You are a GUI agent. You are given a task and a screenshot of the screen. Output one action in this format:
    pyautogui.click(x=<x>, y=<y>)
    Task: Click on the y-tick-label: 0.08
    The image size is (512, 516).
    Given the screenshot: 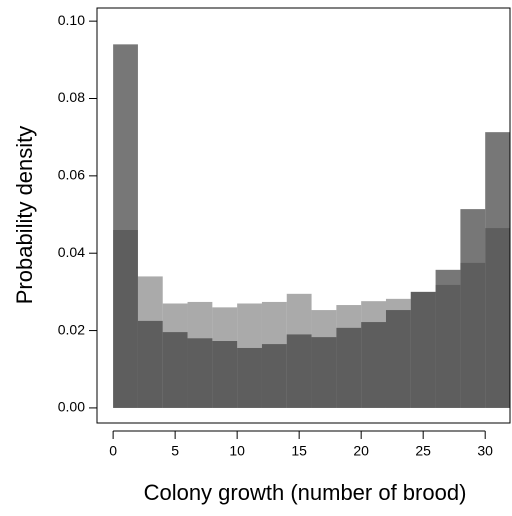 What is the action you would take?
    pyautogui.click(x=71, y=97)
    